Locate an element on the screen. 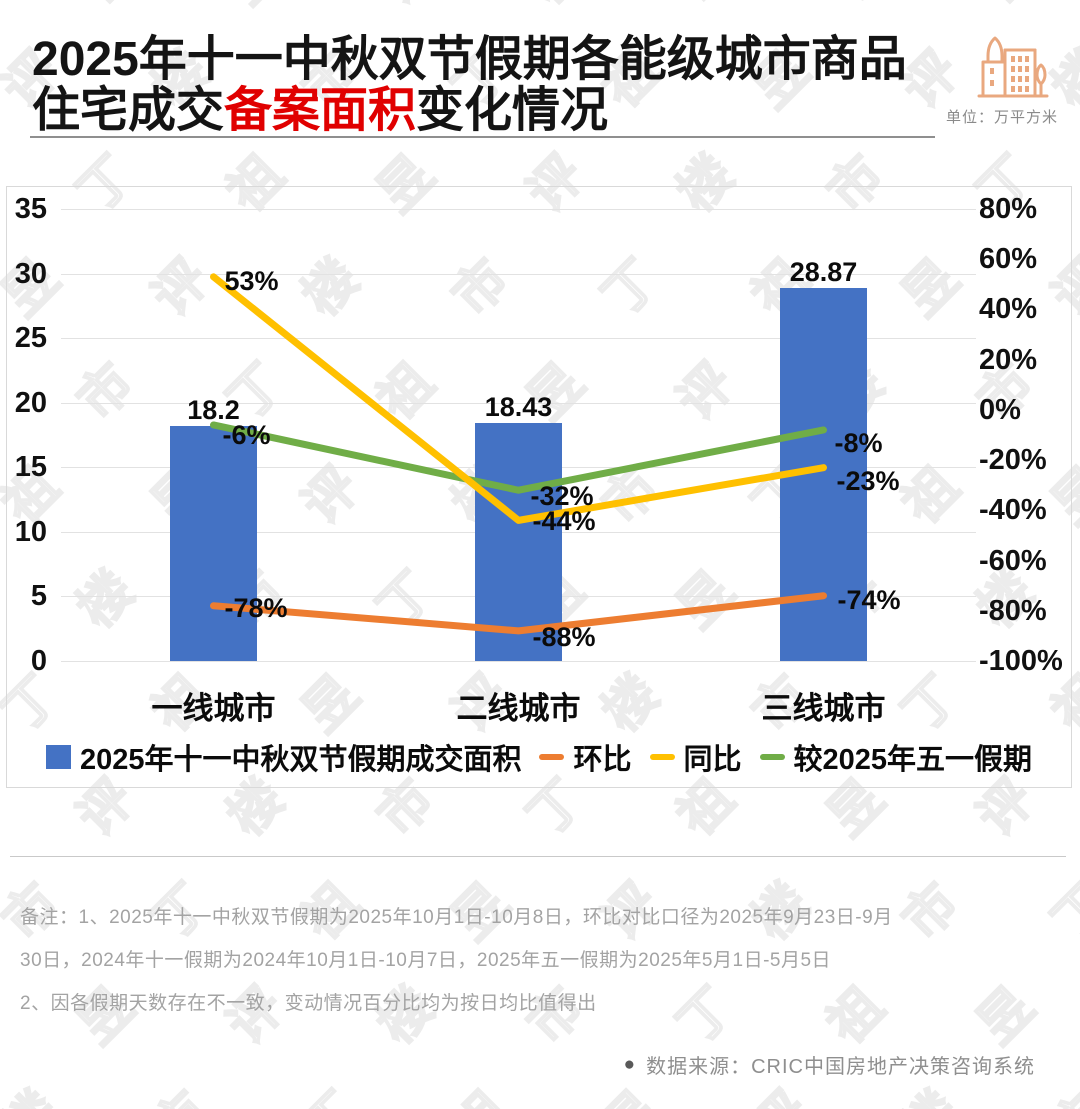  right-axis-tick: -60% is located at coordinates (1013, 560).